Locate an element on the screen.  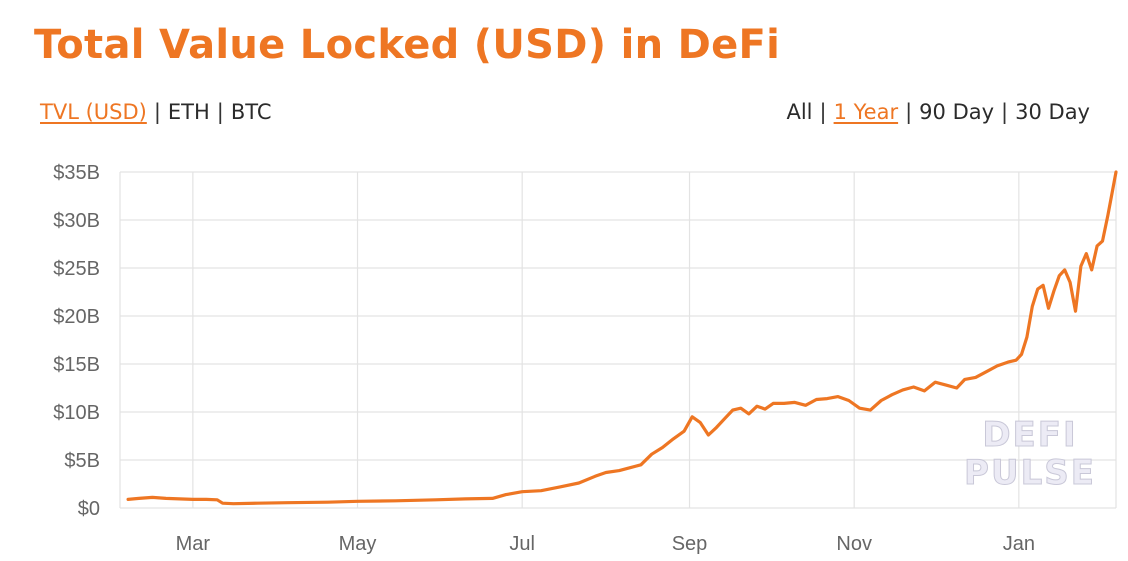
metric-btc-option: BTC is located at coordinates (251, 112).